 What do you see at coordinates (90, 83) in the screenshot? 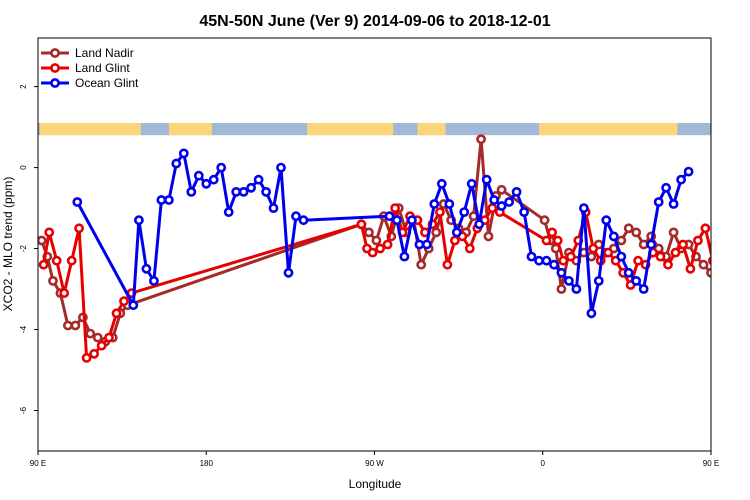
I see `legend-item: Ocean Glint` at bounding box center [90, 83].